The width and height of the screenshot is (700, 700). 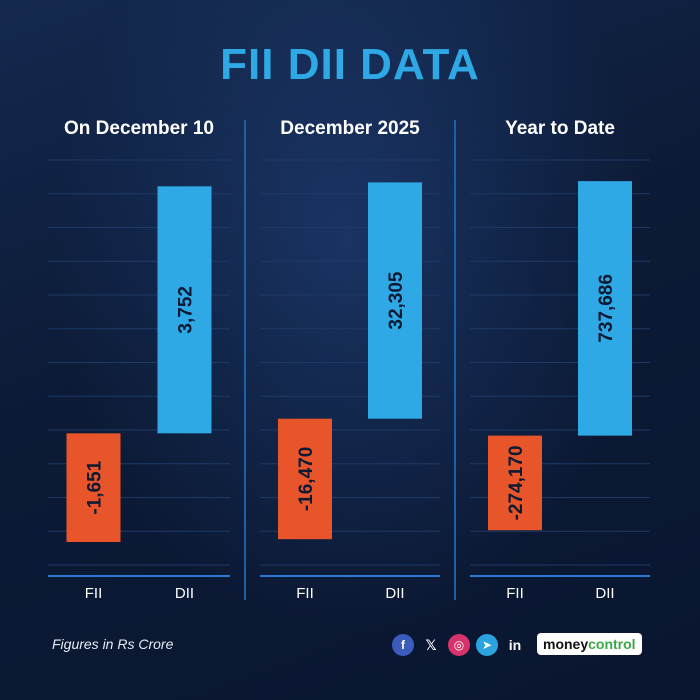 I want to click on telegram-icon: ➤, so click(x=487, y=645).